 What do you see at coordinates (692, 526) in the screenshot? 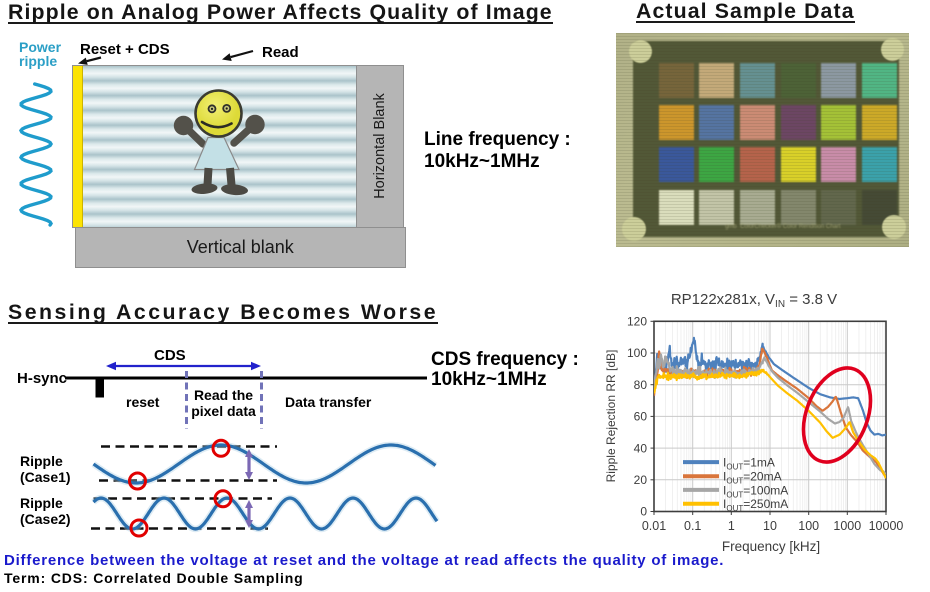
I see `svg-text: 0.1` at bounding box center [692, 526].